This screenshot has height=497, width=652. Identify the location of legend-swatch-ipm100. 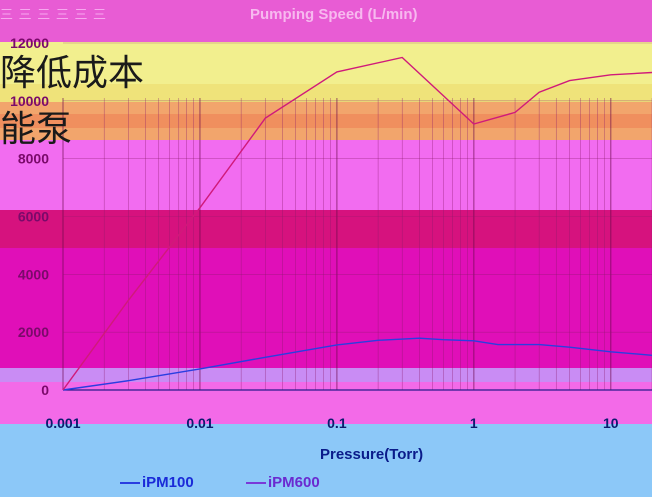
(130, 483).